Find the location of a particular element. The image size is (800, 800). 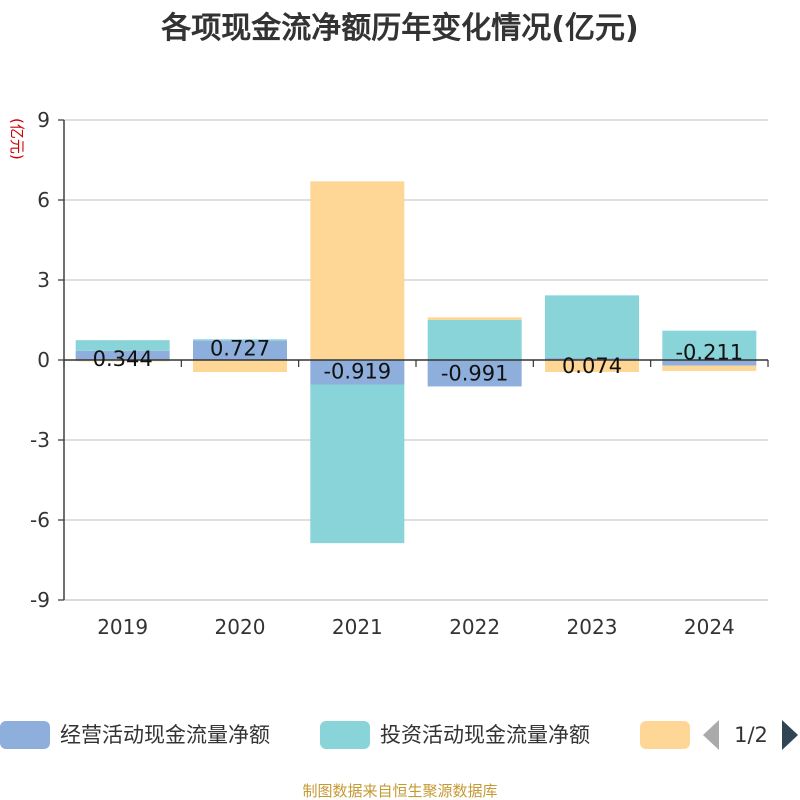

bar-series1-2019 is located at coordinates (122, 355).